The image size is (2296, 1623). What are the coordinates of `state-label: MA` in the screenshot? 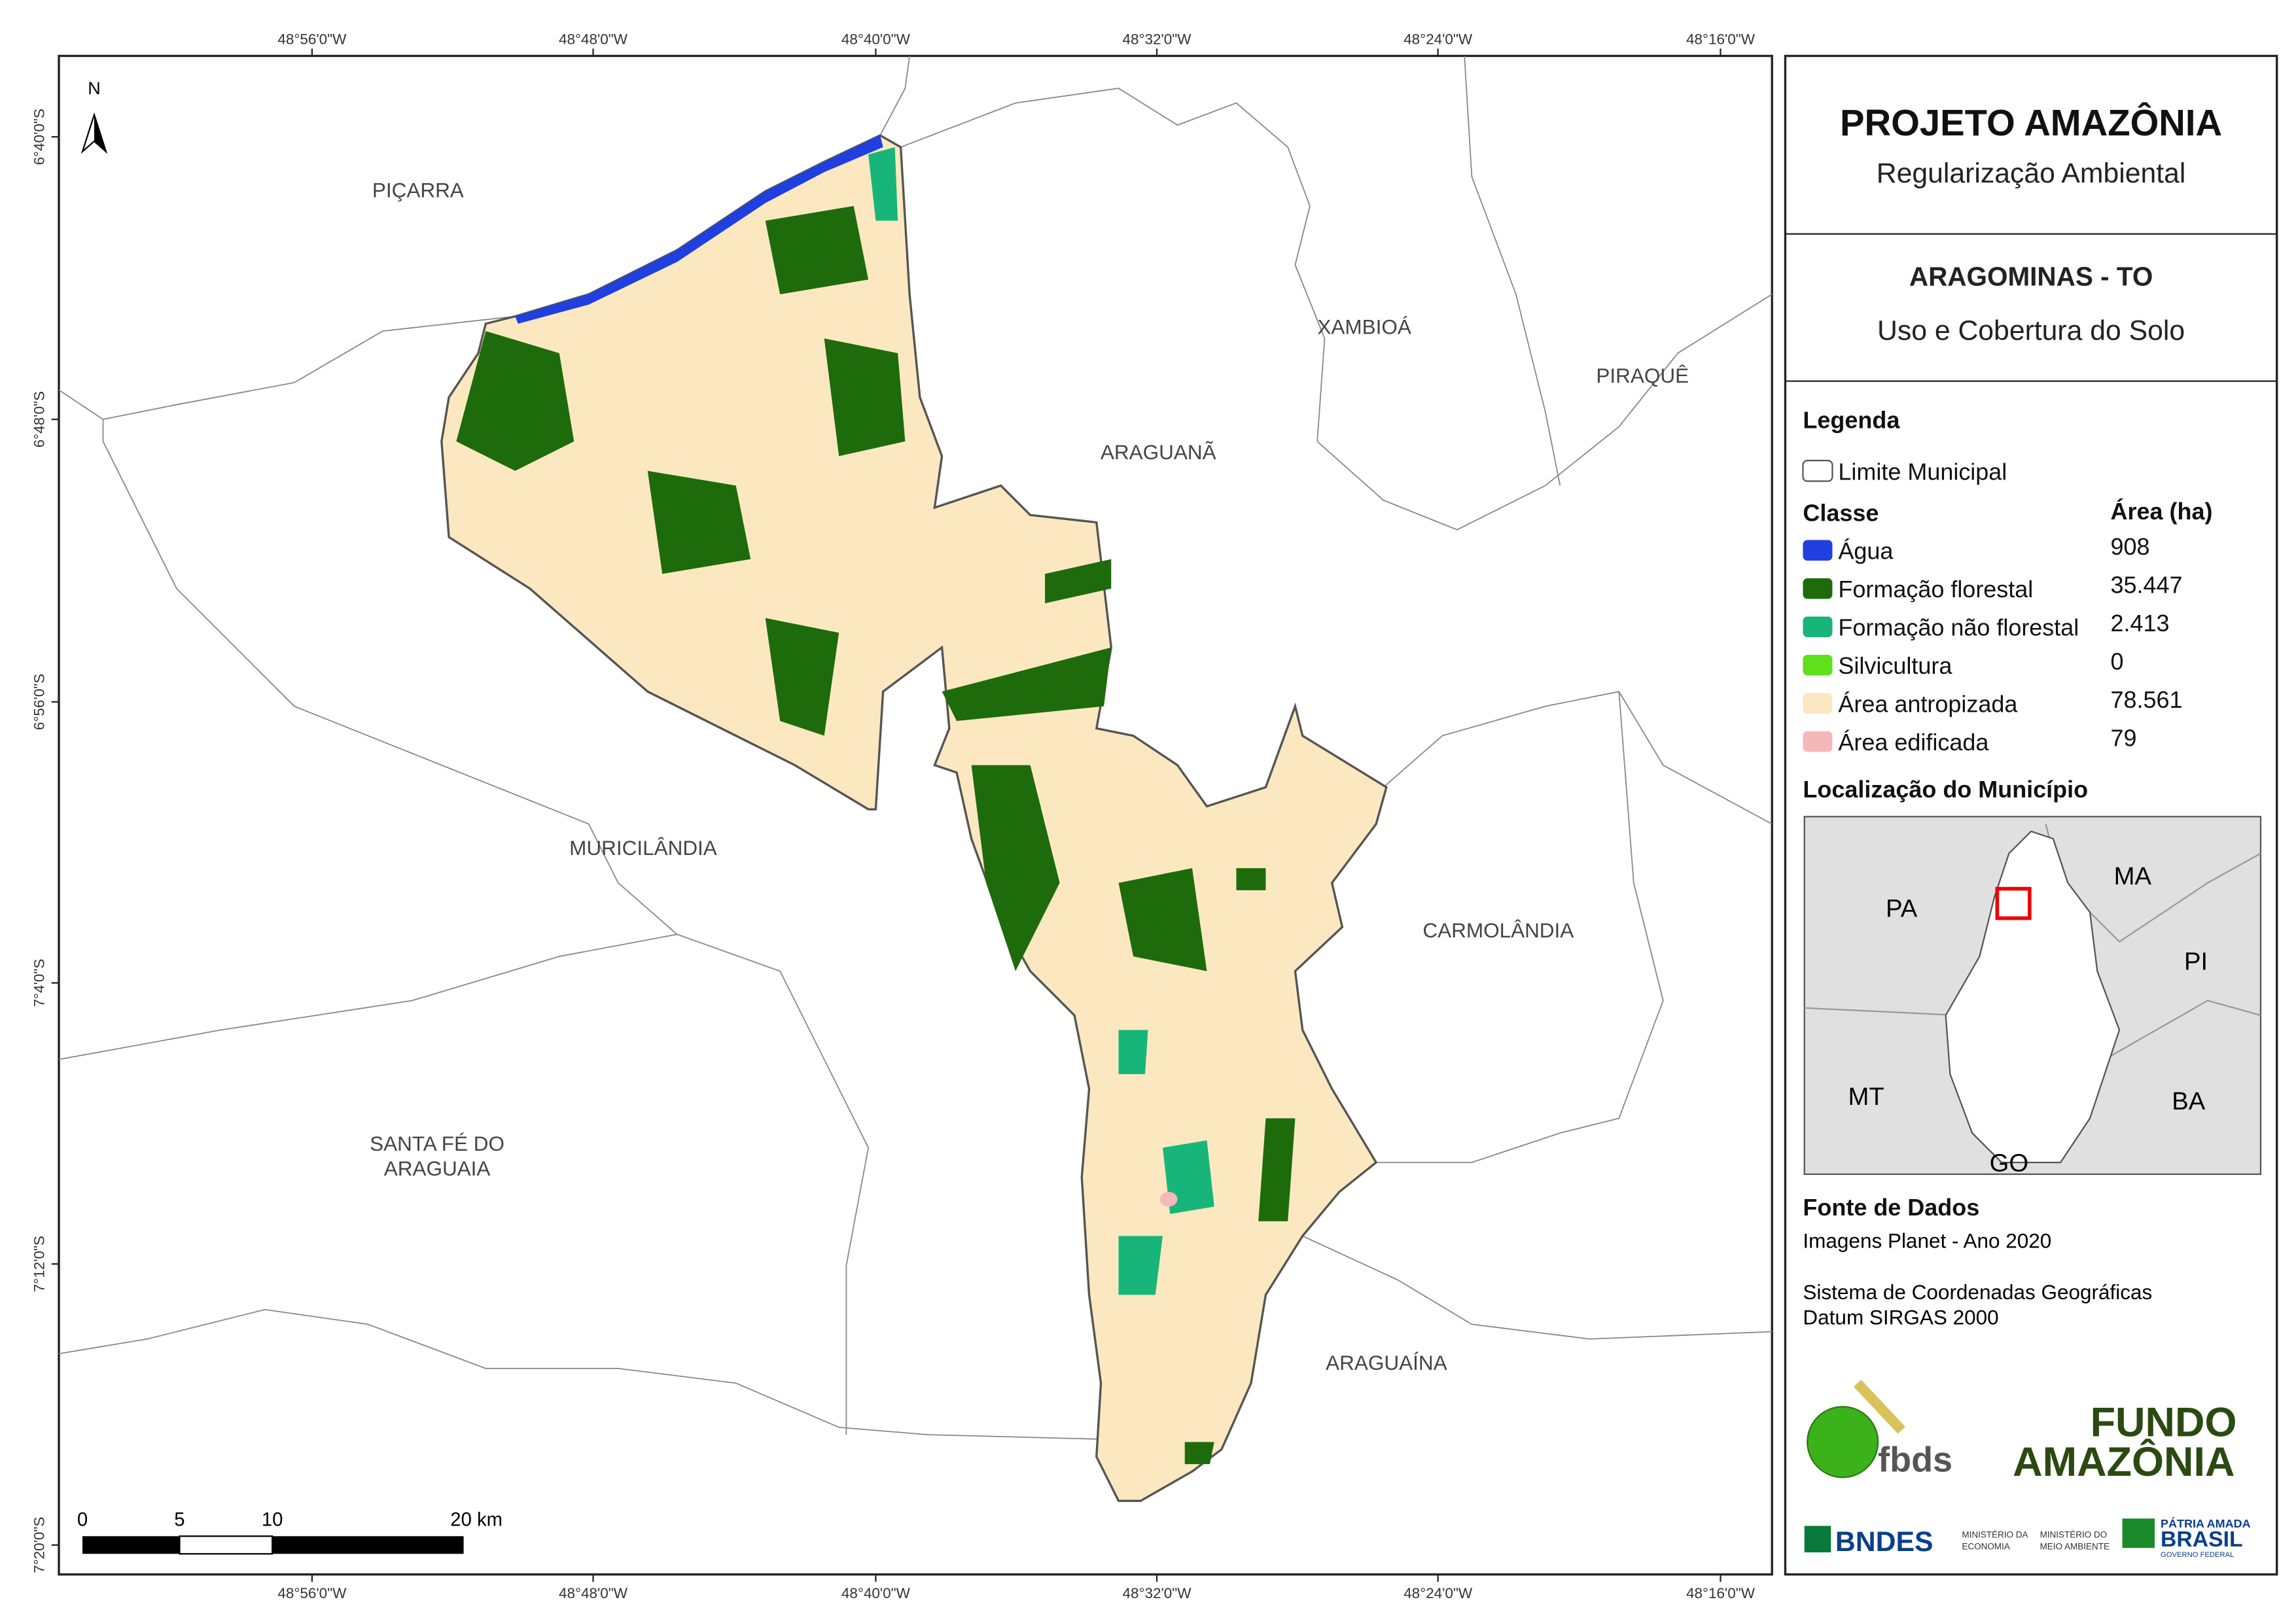 It's located at (2133, 876).